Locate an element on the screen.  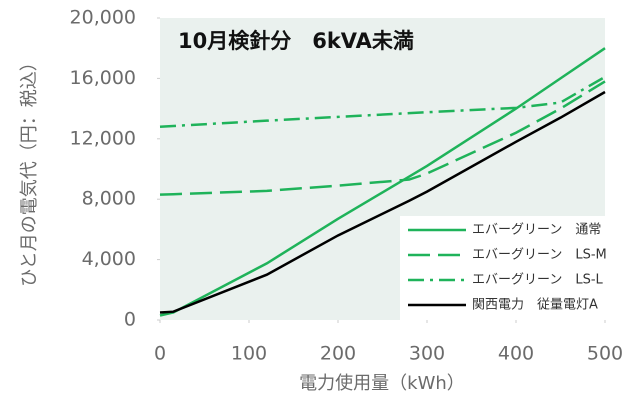
chart-title: 10月検針分 6kVA未満 is located at coordinates (296, 41).